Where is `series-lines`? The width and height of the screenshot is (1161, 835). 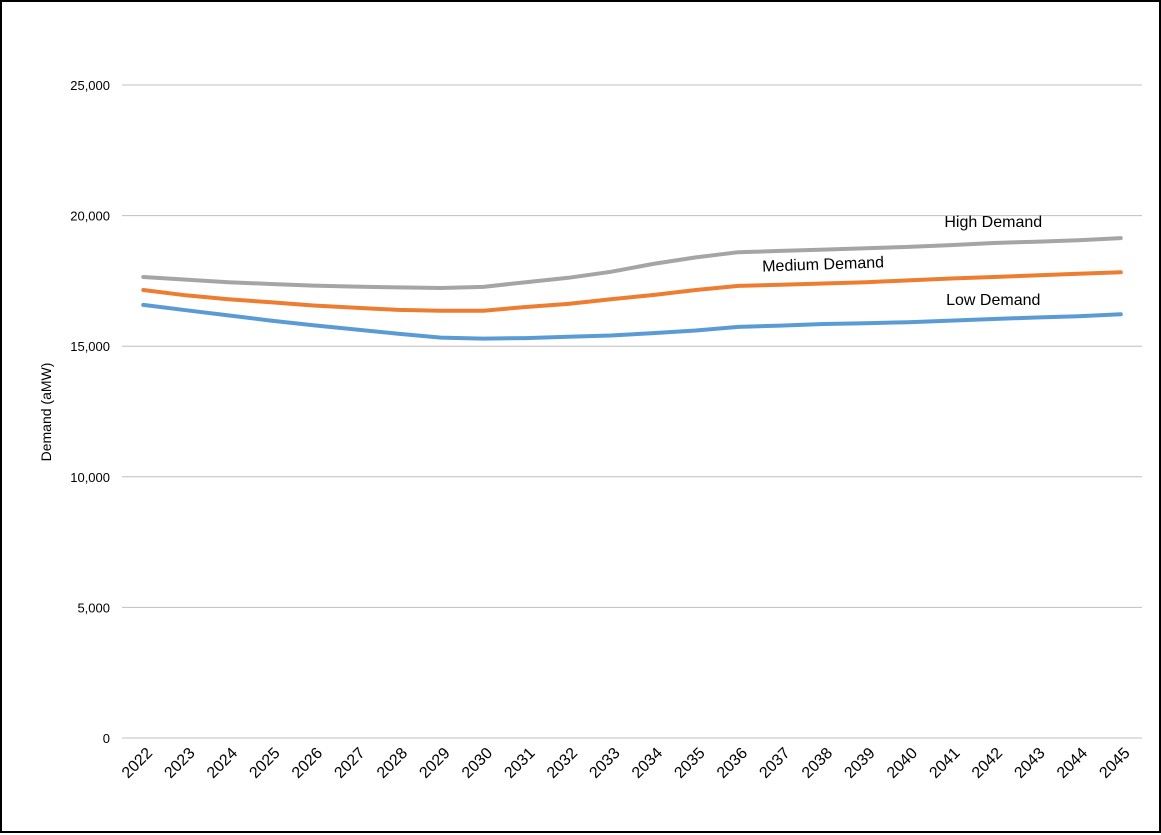 series-lines is located at coordinates (632, 288).